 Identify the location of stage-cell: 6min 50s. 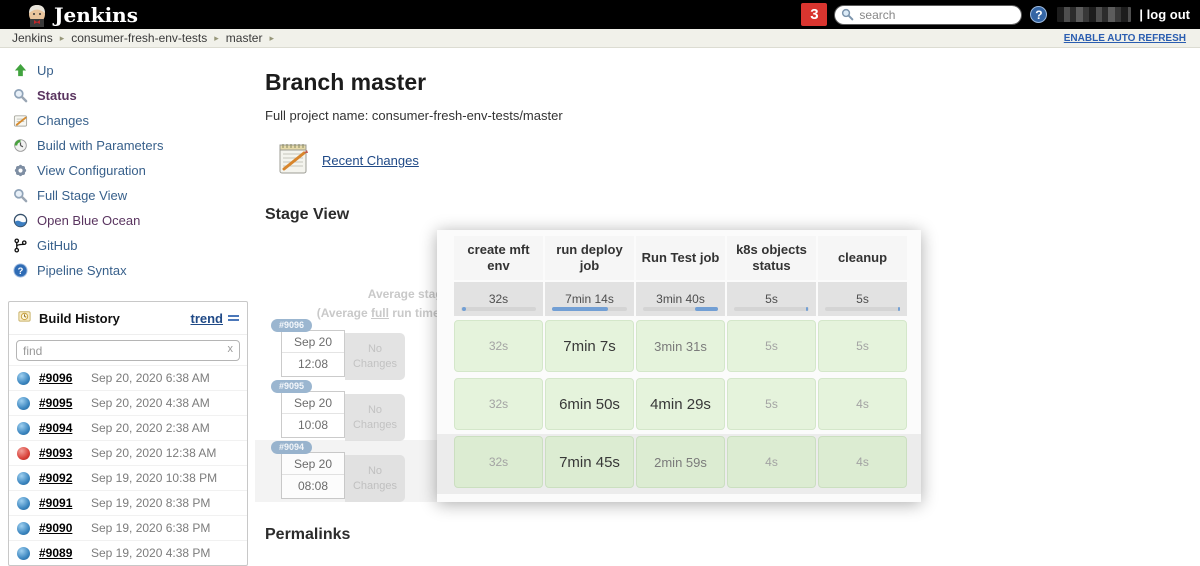
(589, 404).